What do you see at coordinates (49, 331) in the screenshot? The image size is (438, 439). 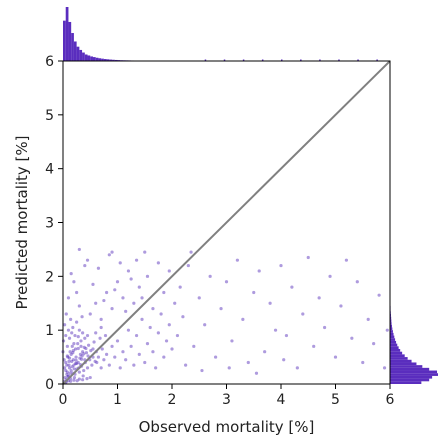 I see `y-tick-label: 1` at bounding box center [49, 331].